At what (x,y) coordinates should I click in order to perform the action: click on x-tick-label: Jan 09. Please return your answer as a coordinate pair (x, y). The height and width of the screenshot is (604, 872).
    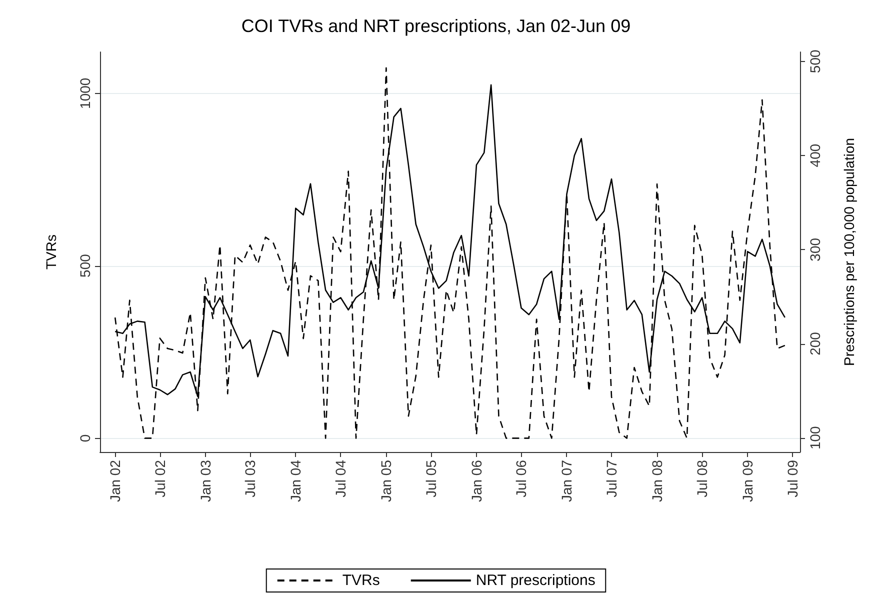
    Looking at the image, I should click on (748, 481).